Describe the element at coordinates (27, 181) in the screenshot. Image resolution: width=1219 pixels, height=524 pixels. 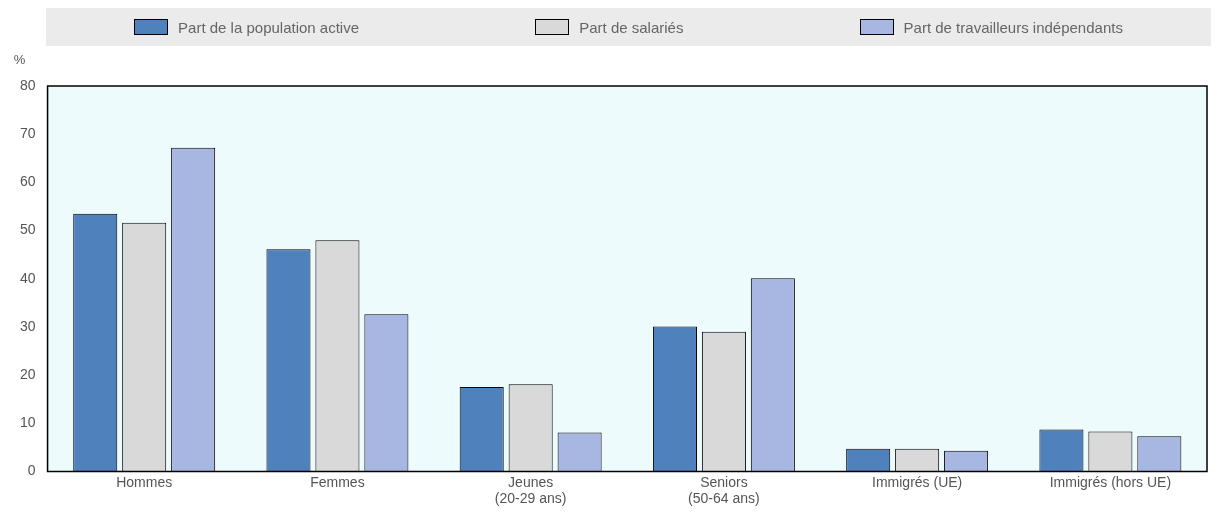
I see `y-tick-label: 60` at that location.